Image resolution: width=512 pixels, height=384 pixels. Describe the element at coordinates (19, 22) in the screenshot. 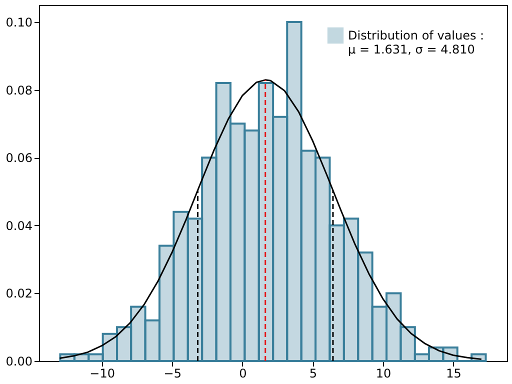

I see `y-tick-label: 0.10` at that location.